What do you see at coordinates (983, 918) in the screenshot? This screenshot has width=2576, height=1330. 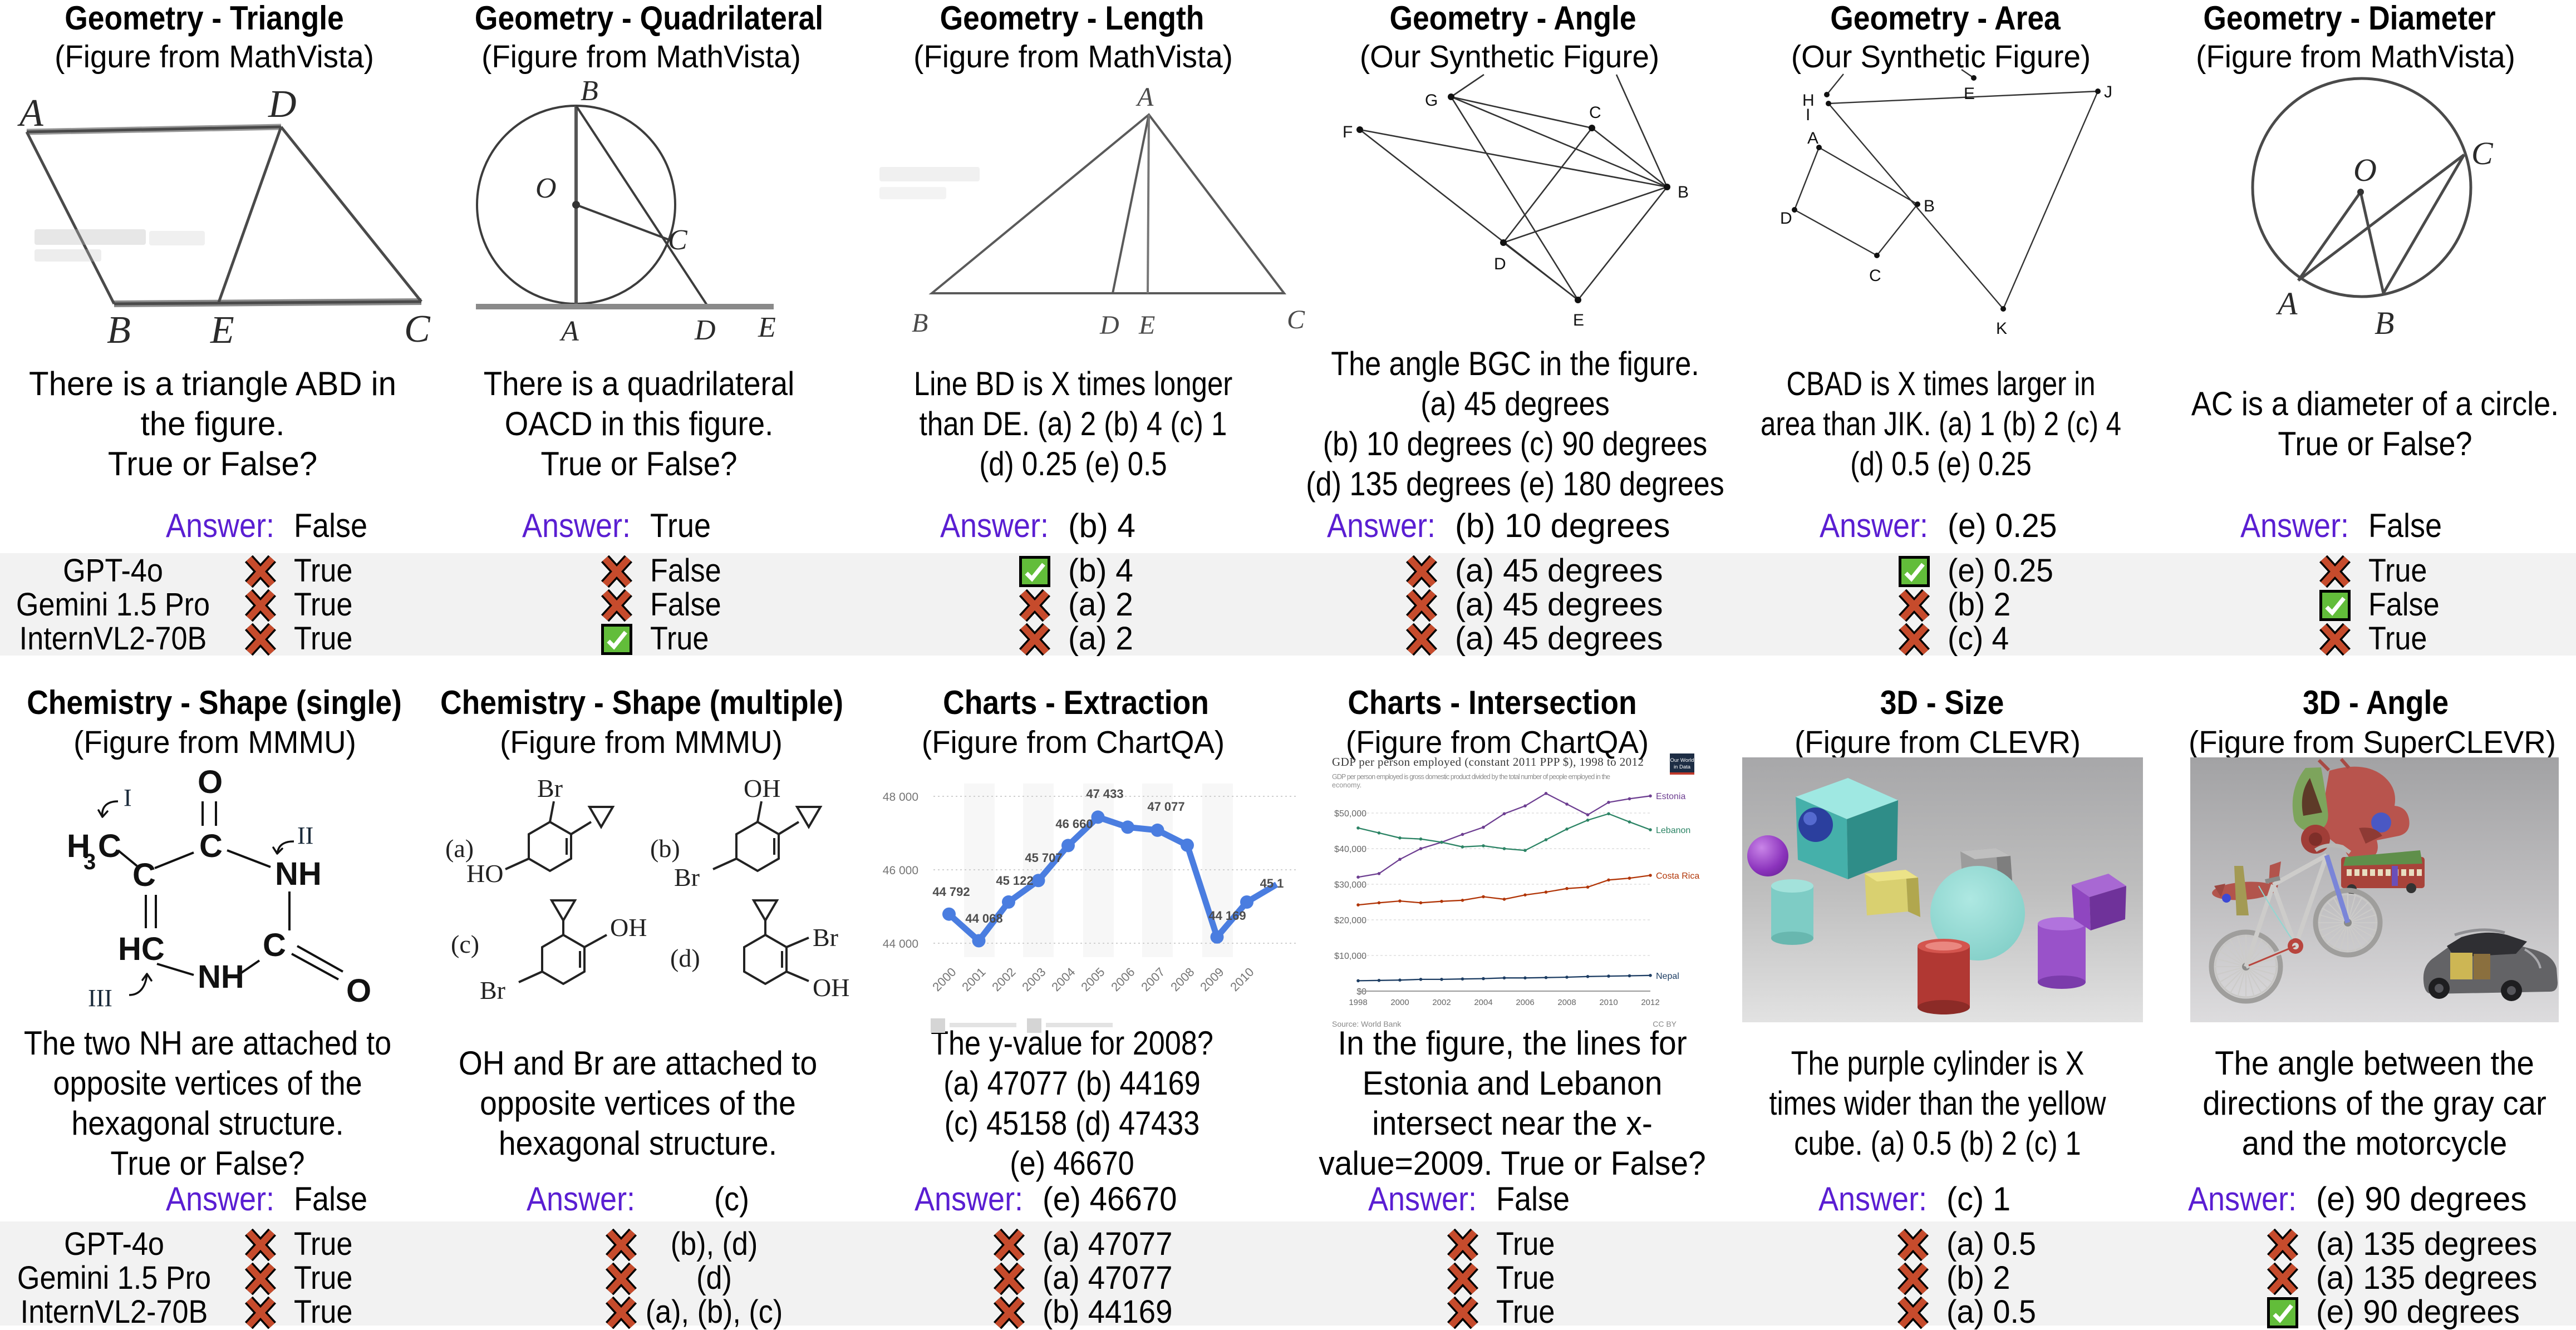 I see `svg-text: 44 068` at bounding box center [983, 918].